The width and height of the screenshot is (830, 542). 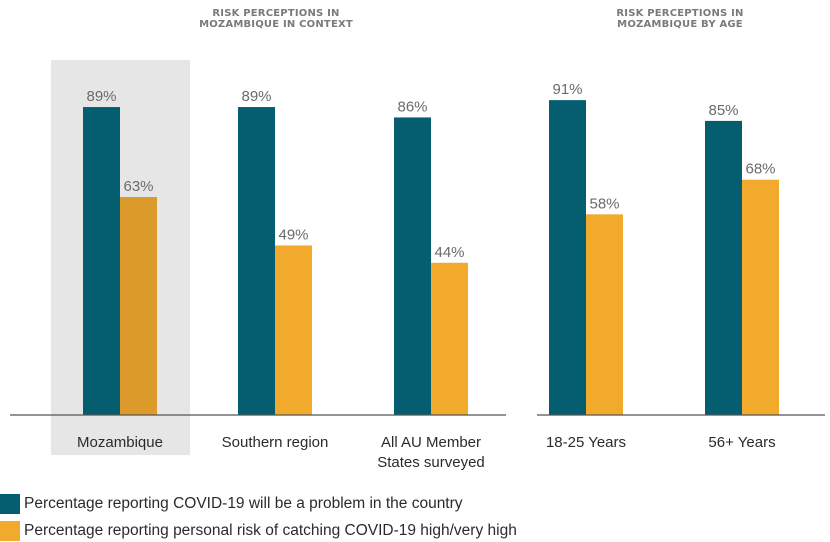 I want to click on data-label-all-au-member-states-surveyed-series-2: 44%, so click(x=449, y=252).